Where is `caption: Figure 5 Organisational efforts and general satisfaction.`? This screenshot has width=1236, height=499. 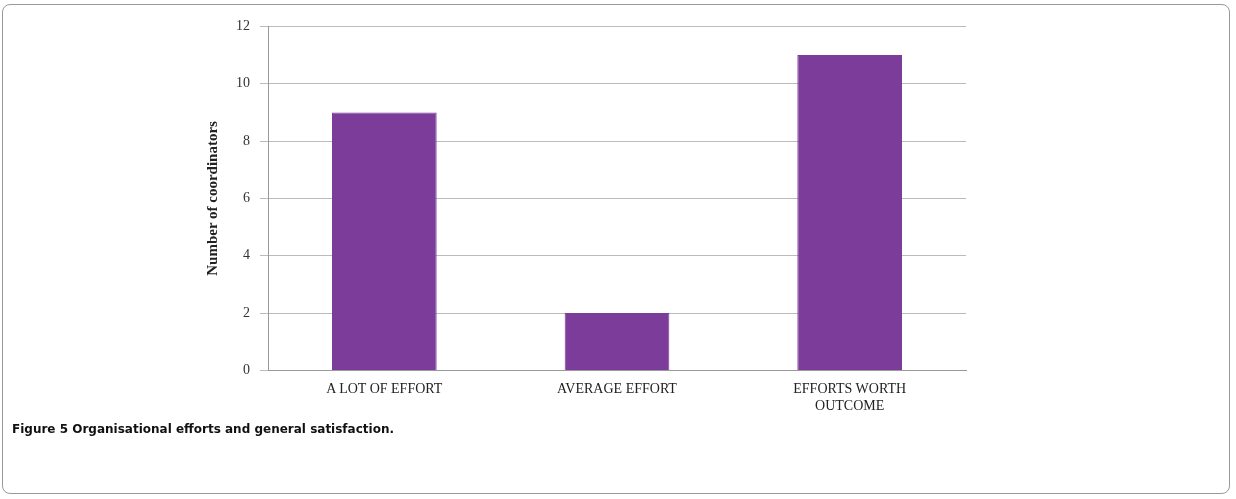
caption: Figure 5 Organisational efforts and general satisfaction. is located at coordinates (203, 429).